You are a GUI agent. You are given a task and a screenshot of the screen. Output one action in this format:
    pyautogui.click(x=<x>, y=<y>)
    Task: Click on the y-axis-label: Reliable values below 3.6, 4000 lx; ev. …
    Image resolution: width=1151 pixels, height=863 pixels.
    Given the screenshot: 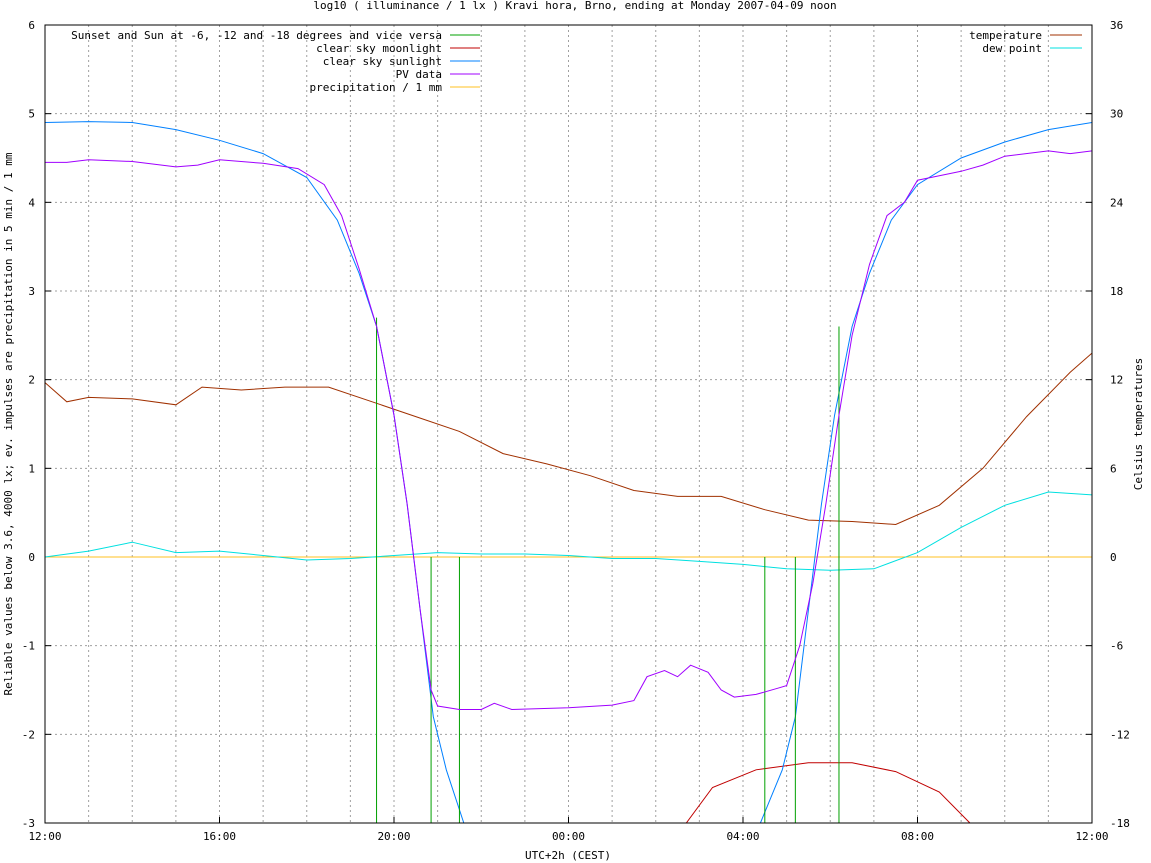 What is the action you would take?
    pyautogui.click(x=8, y=423)
    